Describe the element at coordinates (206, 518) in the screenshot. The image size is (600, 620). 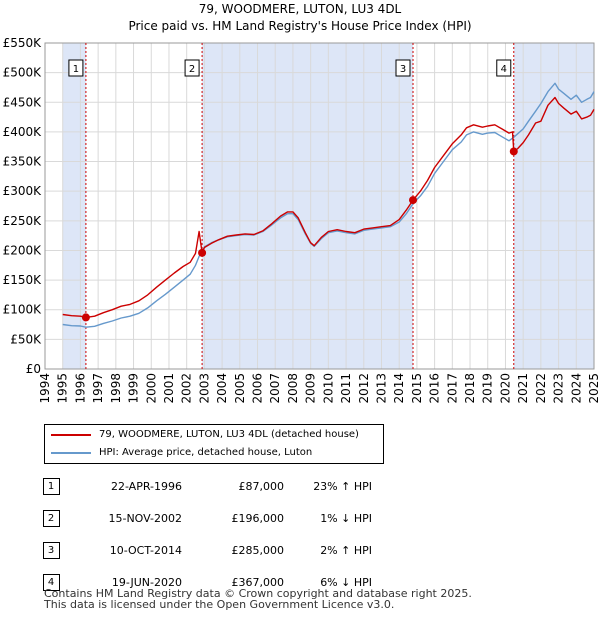
I see `table-row: 2 15-NOV-2002 £196,000 1% ↓ HPI` at that location.